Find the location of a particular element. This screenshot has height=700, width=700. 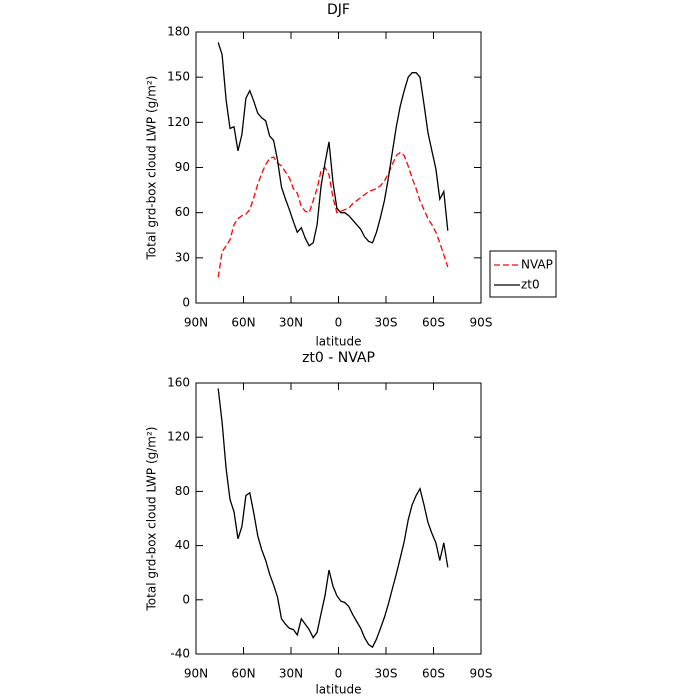

legend-box is located at coordinates (523, 274).